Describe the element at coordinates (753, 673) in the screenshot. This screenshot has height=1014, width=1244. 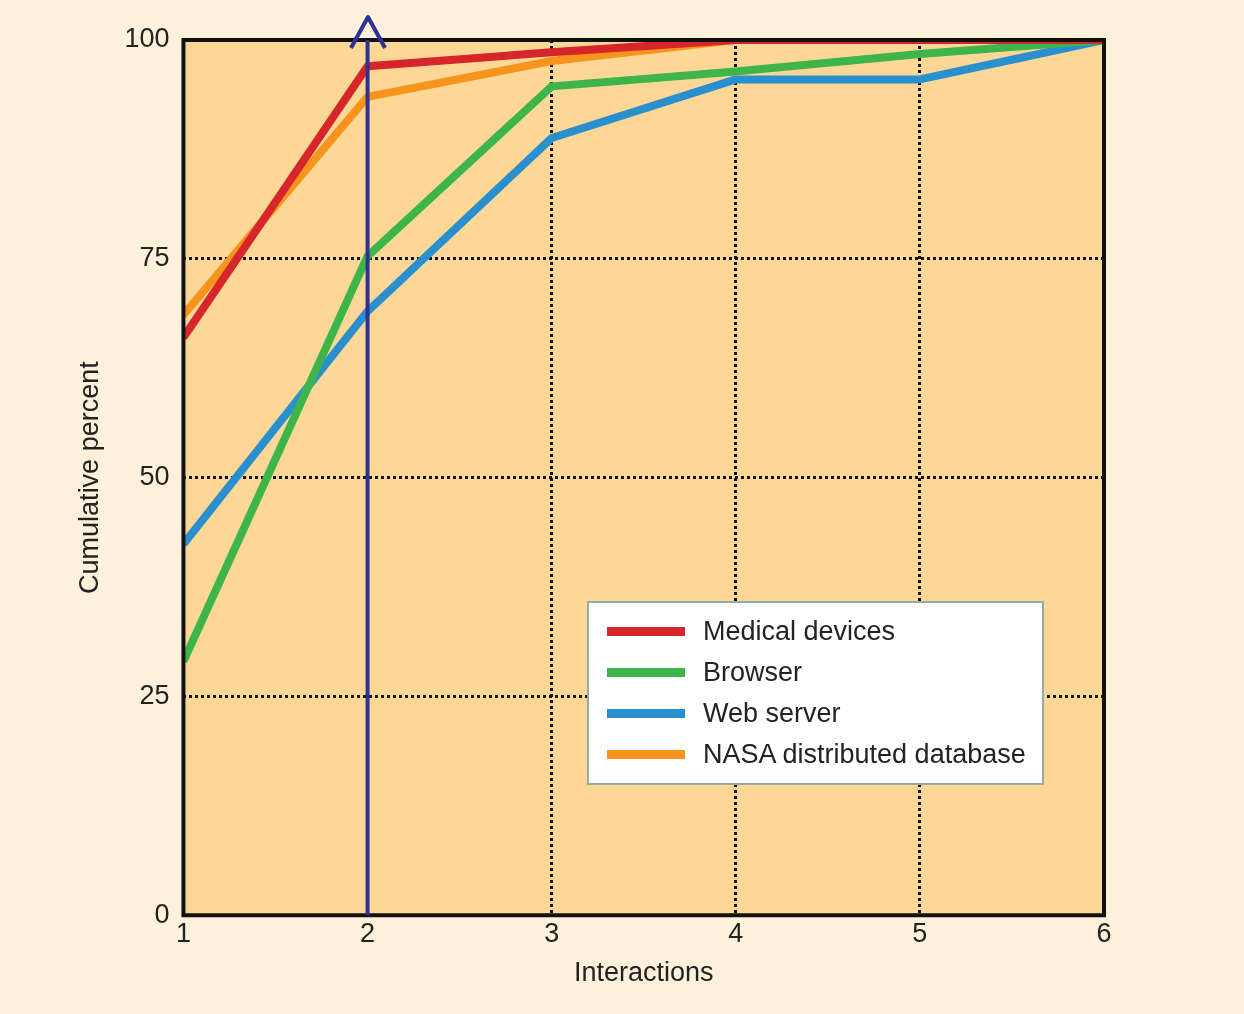
I see `legend-label: Browser` at that location.